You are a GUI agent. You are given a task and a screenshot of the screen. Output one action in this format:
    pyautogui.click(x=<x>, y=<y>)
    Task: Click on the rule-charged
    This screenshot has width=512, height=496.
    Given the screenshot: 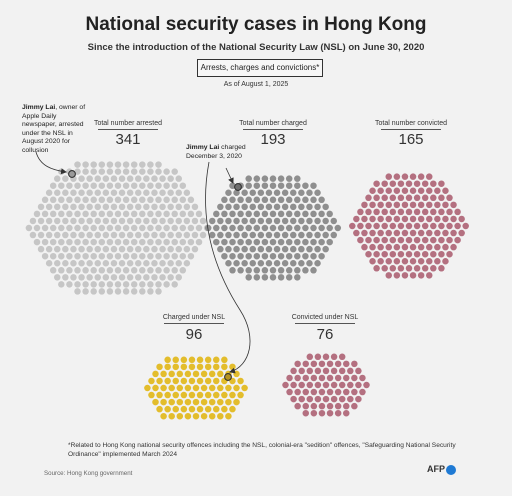 What is the action you would take?
    pyautogui.click(x=273, y=129)
    